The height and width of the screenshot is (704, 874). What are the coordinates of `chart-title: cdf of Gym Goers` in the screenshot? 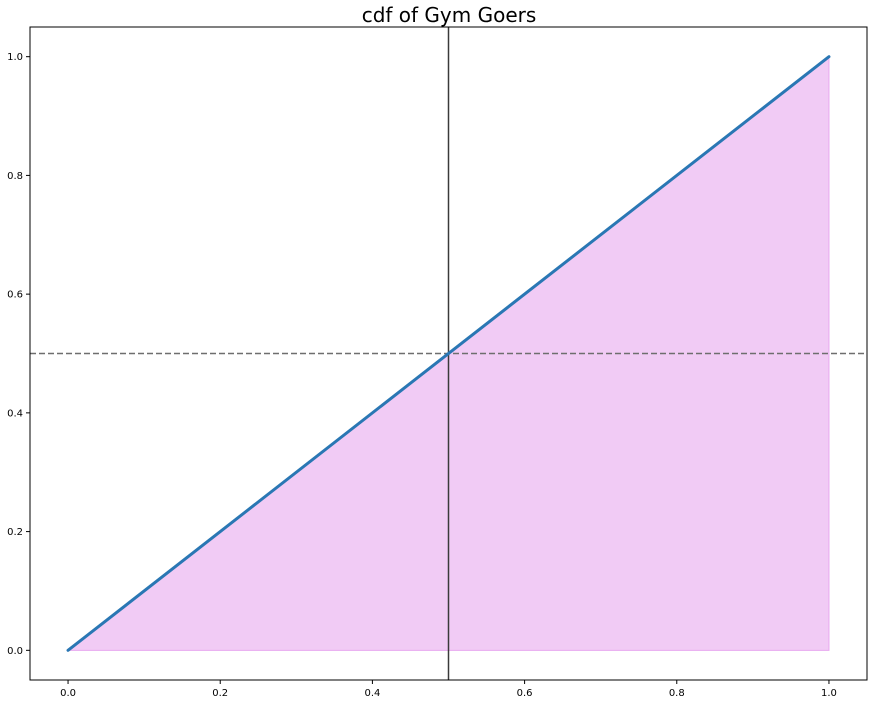 It's located at (449, 15).